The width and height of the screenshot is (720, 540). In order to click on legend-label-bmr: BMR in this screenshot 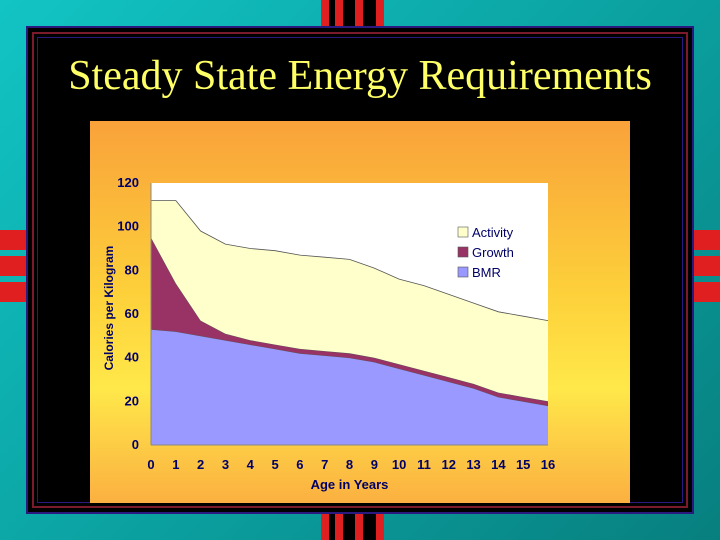, I will do `click(486, 272)`.